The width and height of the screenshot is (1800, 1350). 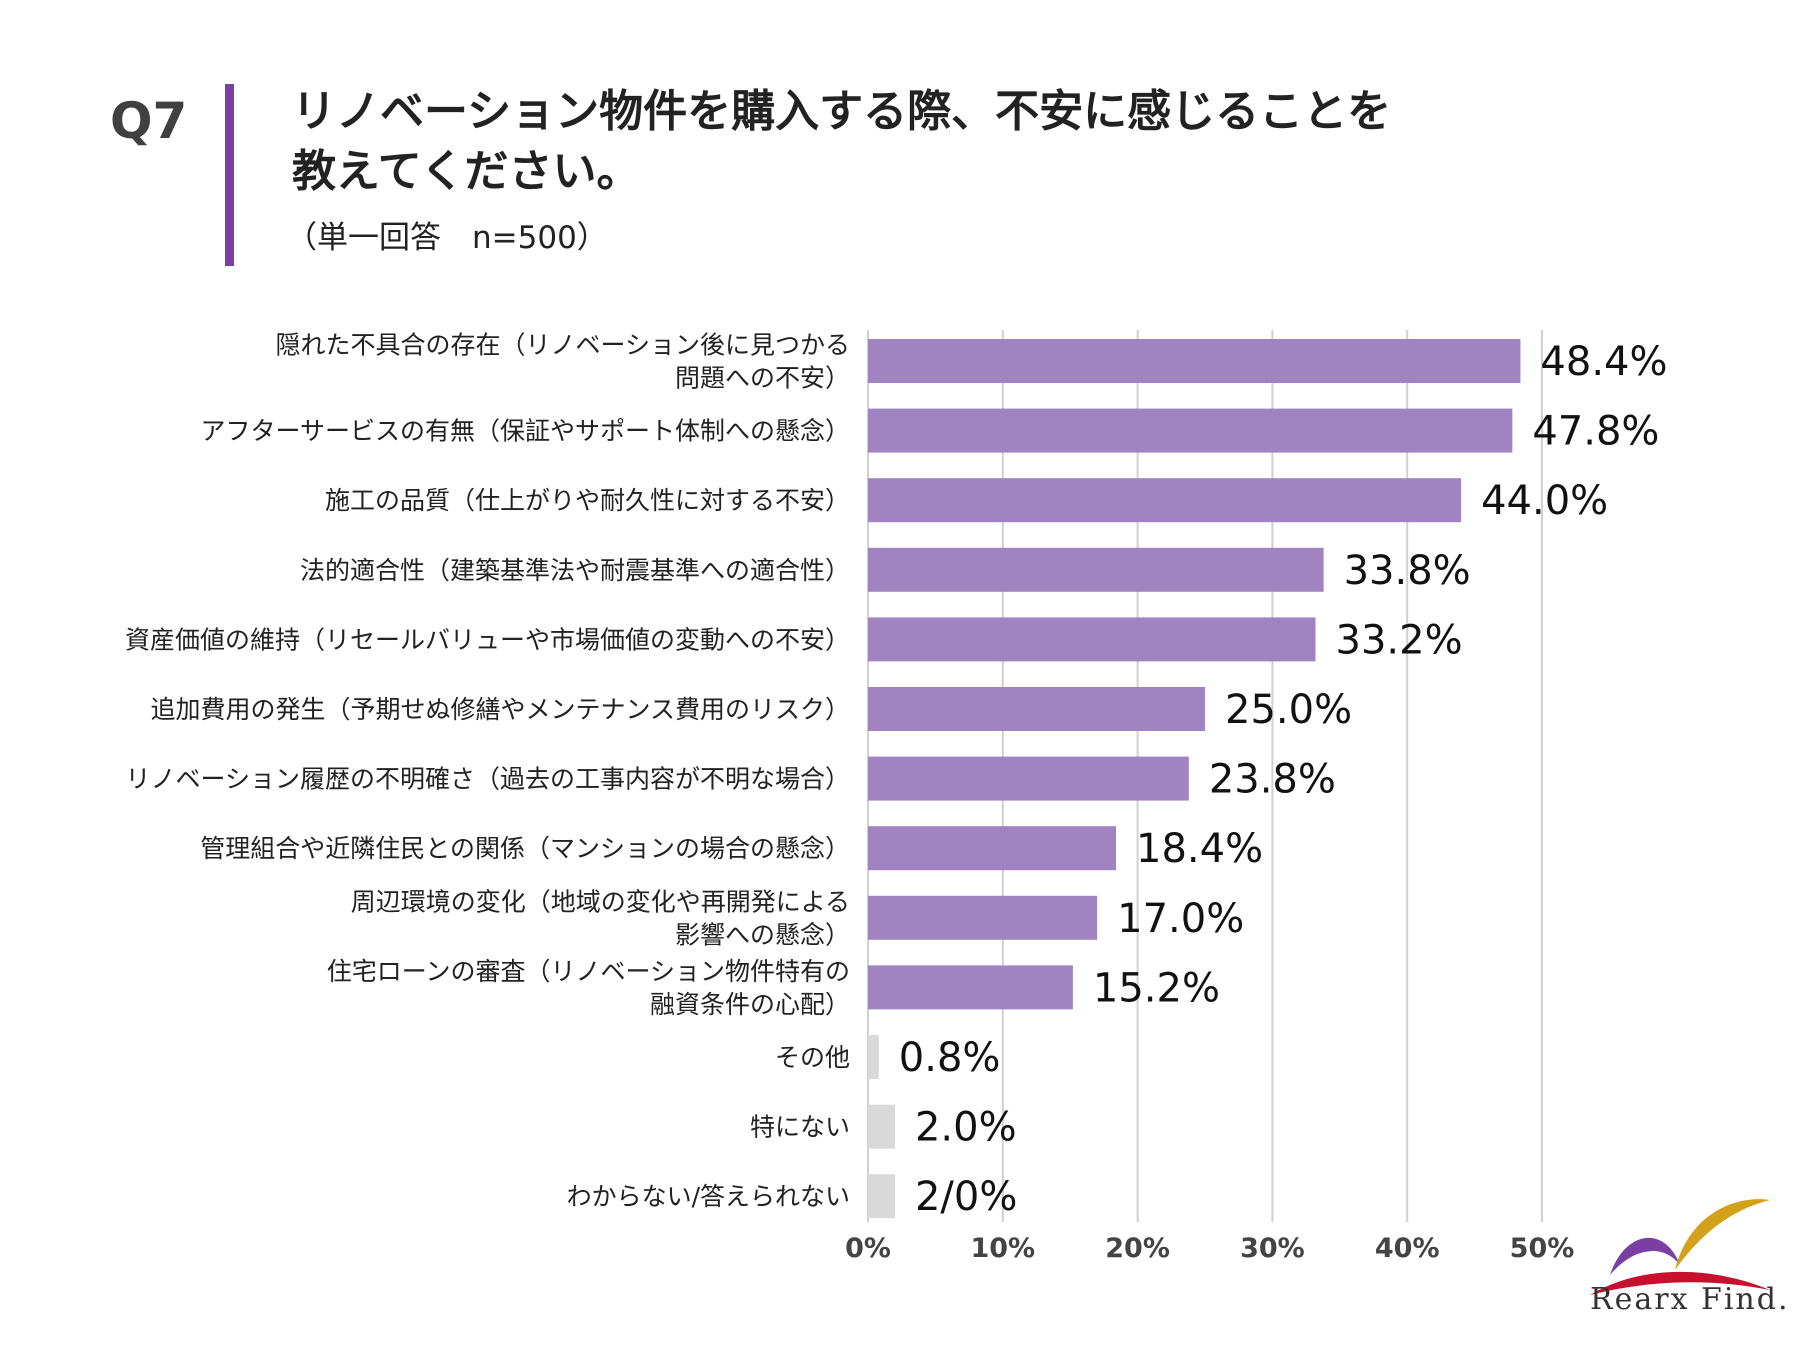 What do you see at coordinates (1272, 780) in the screenshot?
I see `value-label: 23.8%` at bounding box center [1272, 780].